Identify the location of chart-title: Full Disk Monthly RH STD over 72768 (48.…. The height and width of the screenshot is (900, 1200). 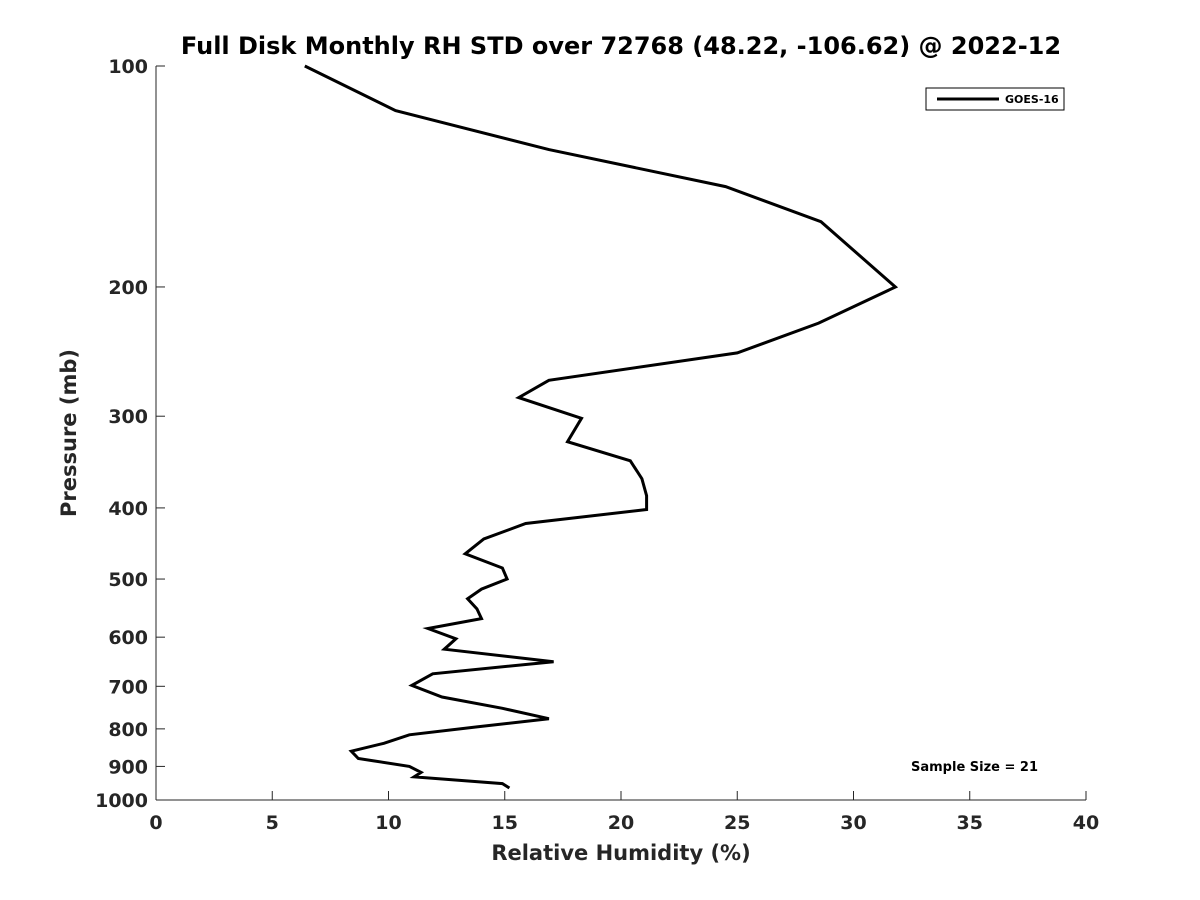
(621, 46).